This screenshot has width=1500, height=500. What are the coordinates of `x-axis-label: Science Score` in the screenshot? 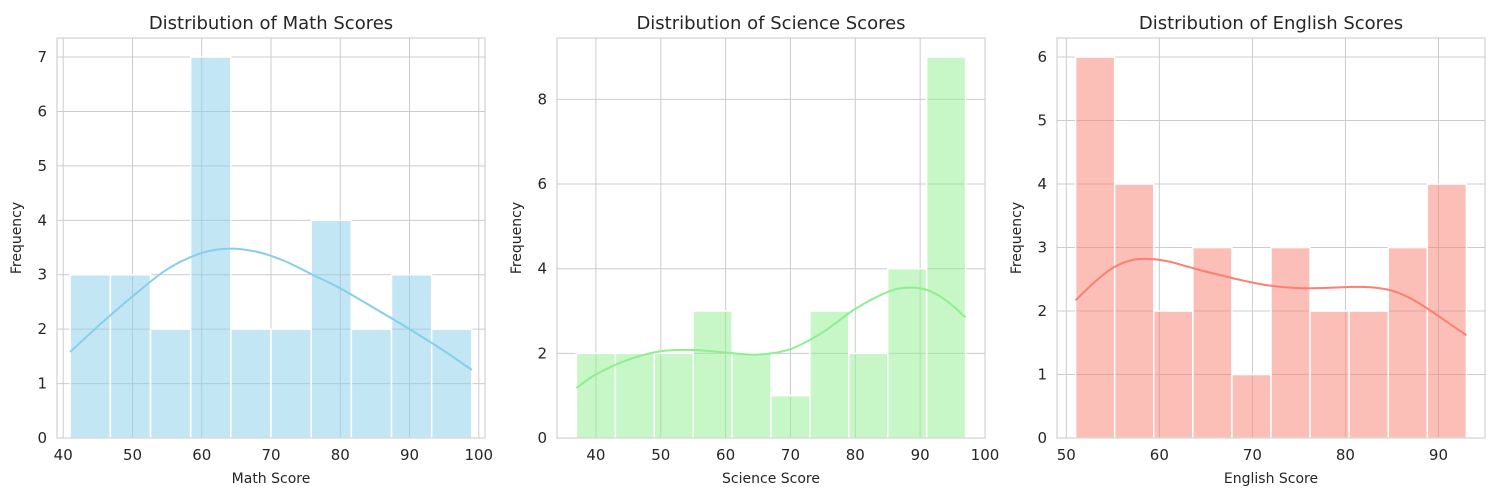 It's located at (771, 479).